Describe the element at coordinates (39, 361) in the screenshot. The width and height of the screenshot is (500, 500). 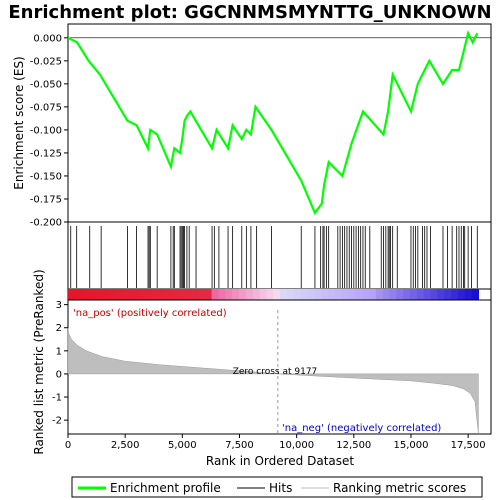
I see `metric-y-axis-label: Ranked list metric (PreRanked)` at that location.